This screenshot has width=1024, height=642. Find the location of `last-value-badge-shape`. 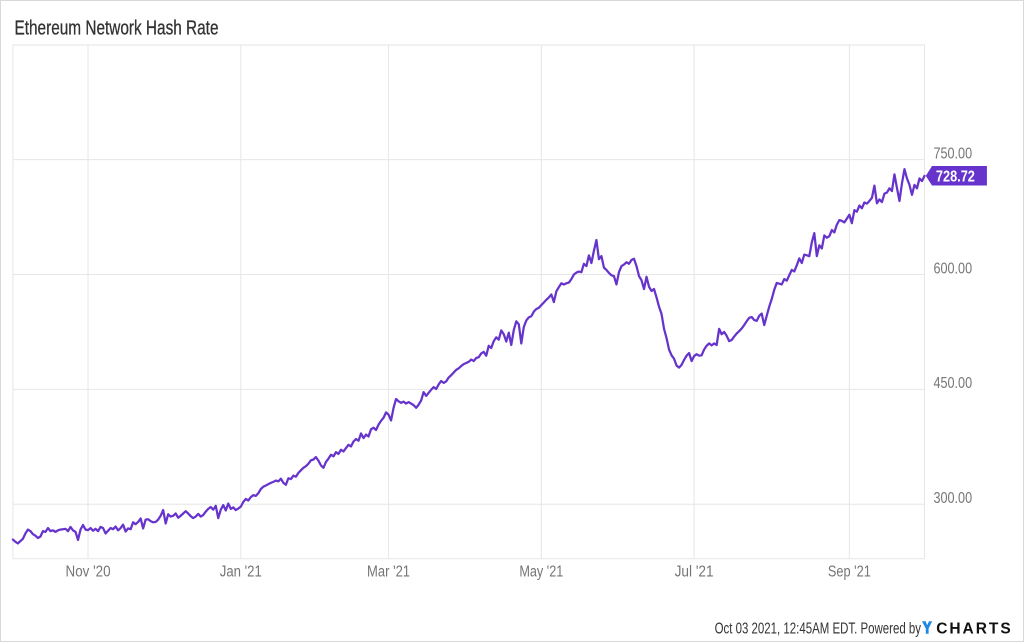

last-value-badge-shape is located at coordinates (956, 175).